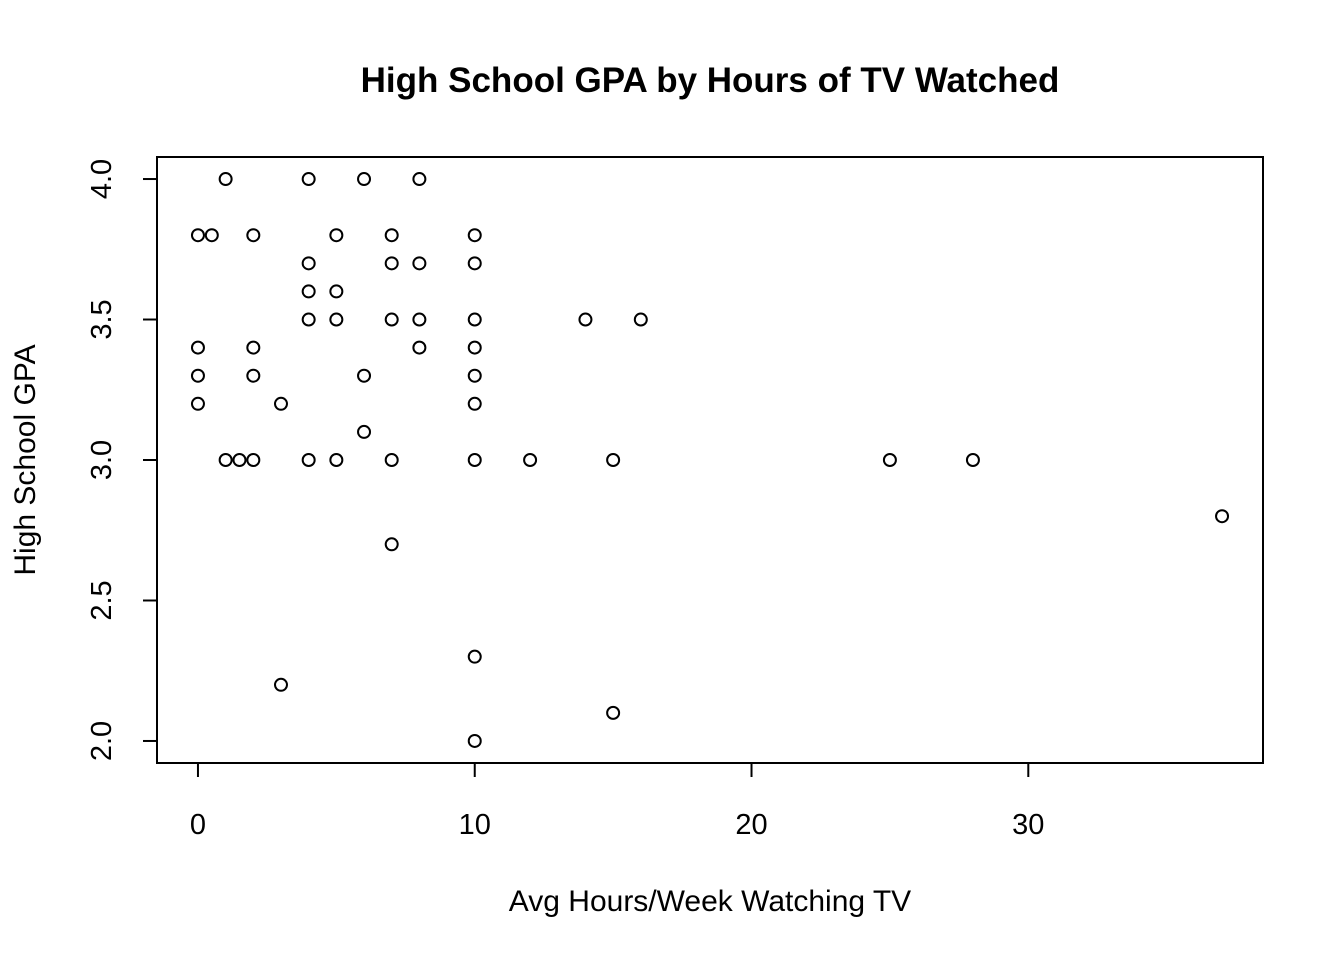 The width and height of the screenshot is (1344, 960). What do you see at coordinates (1028, 825) in the screenshot?
I see `x-tick-label: 30` at bounding box center [1028, 825].